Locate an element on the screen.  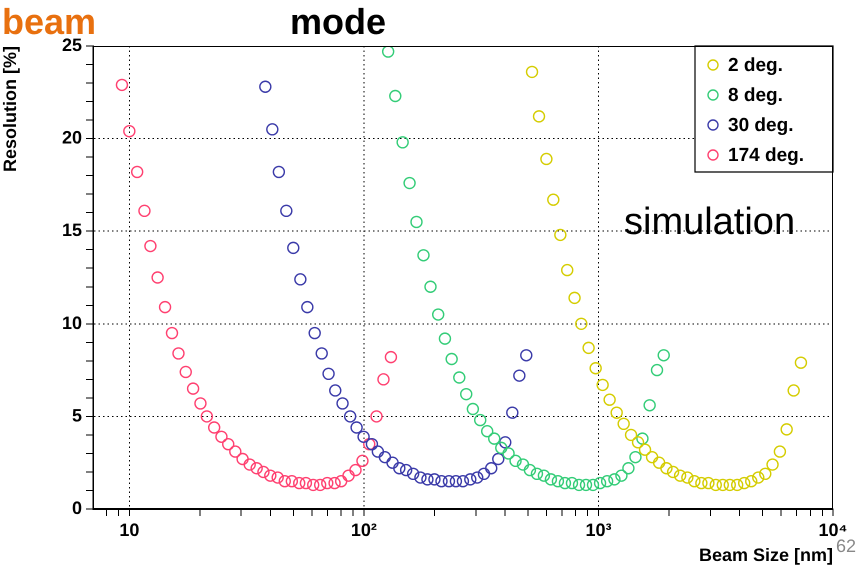
text: mode is located at coordinates (338, 21).